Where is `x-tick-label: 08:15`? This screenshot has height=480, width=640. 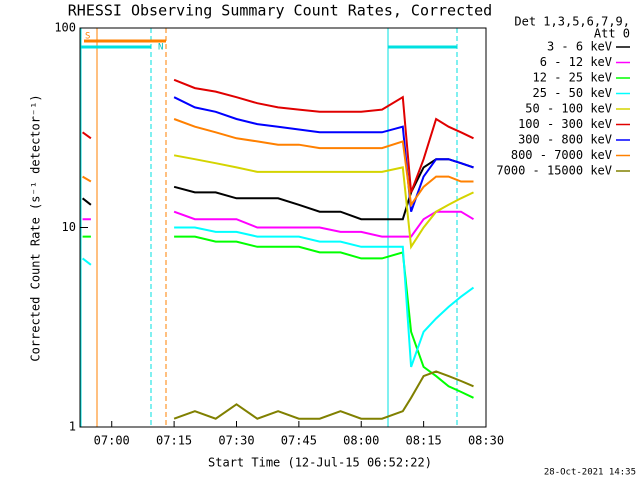 x-tick-label: 08:15 is located at coordinates (424, 441).